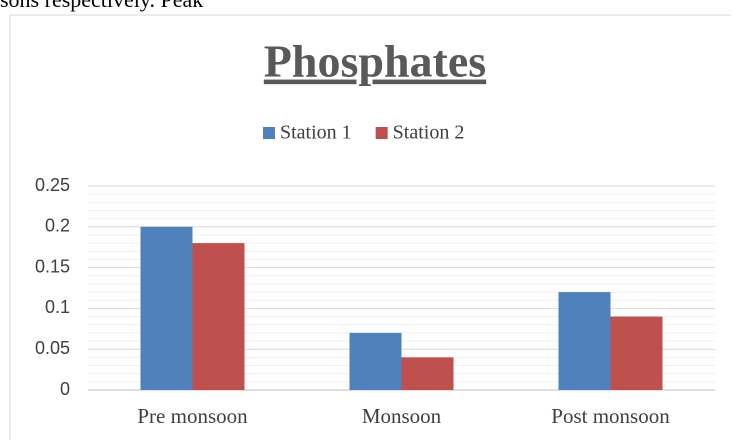  I want to click on y-tick-label: 0.15, so click(52, 266).